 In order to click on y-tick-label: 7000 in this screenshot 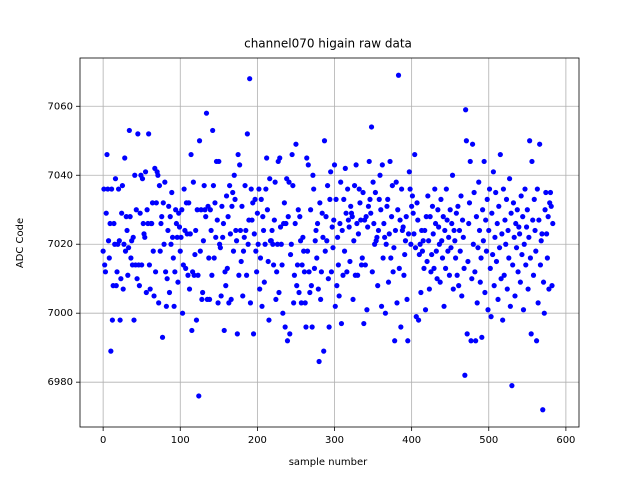, I will do `click(60, 313)`.